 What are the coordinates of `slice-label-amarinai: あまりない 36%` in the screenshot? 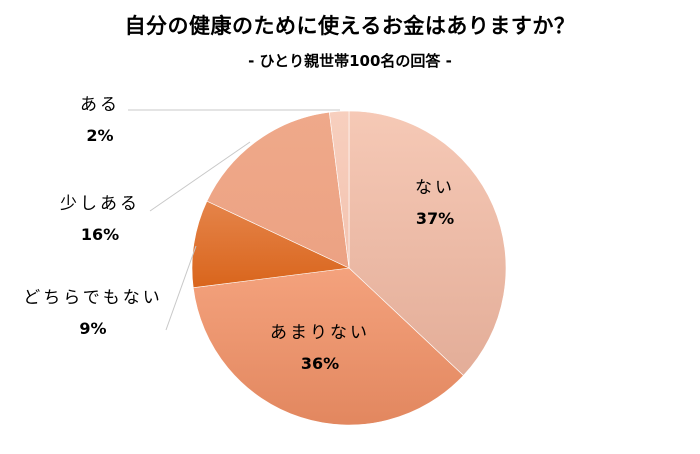 It's located at (320, 348).